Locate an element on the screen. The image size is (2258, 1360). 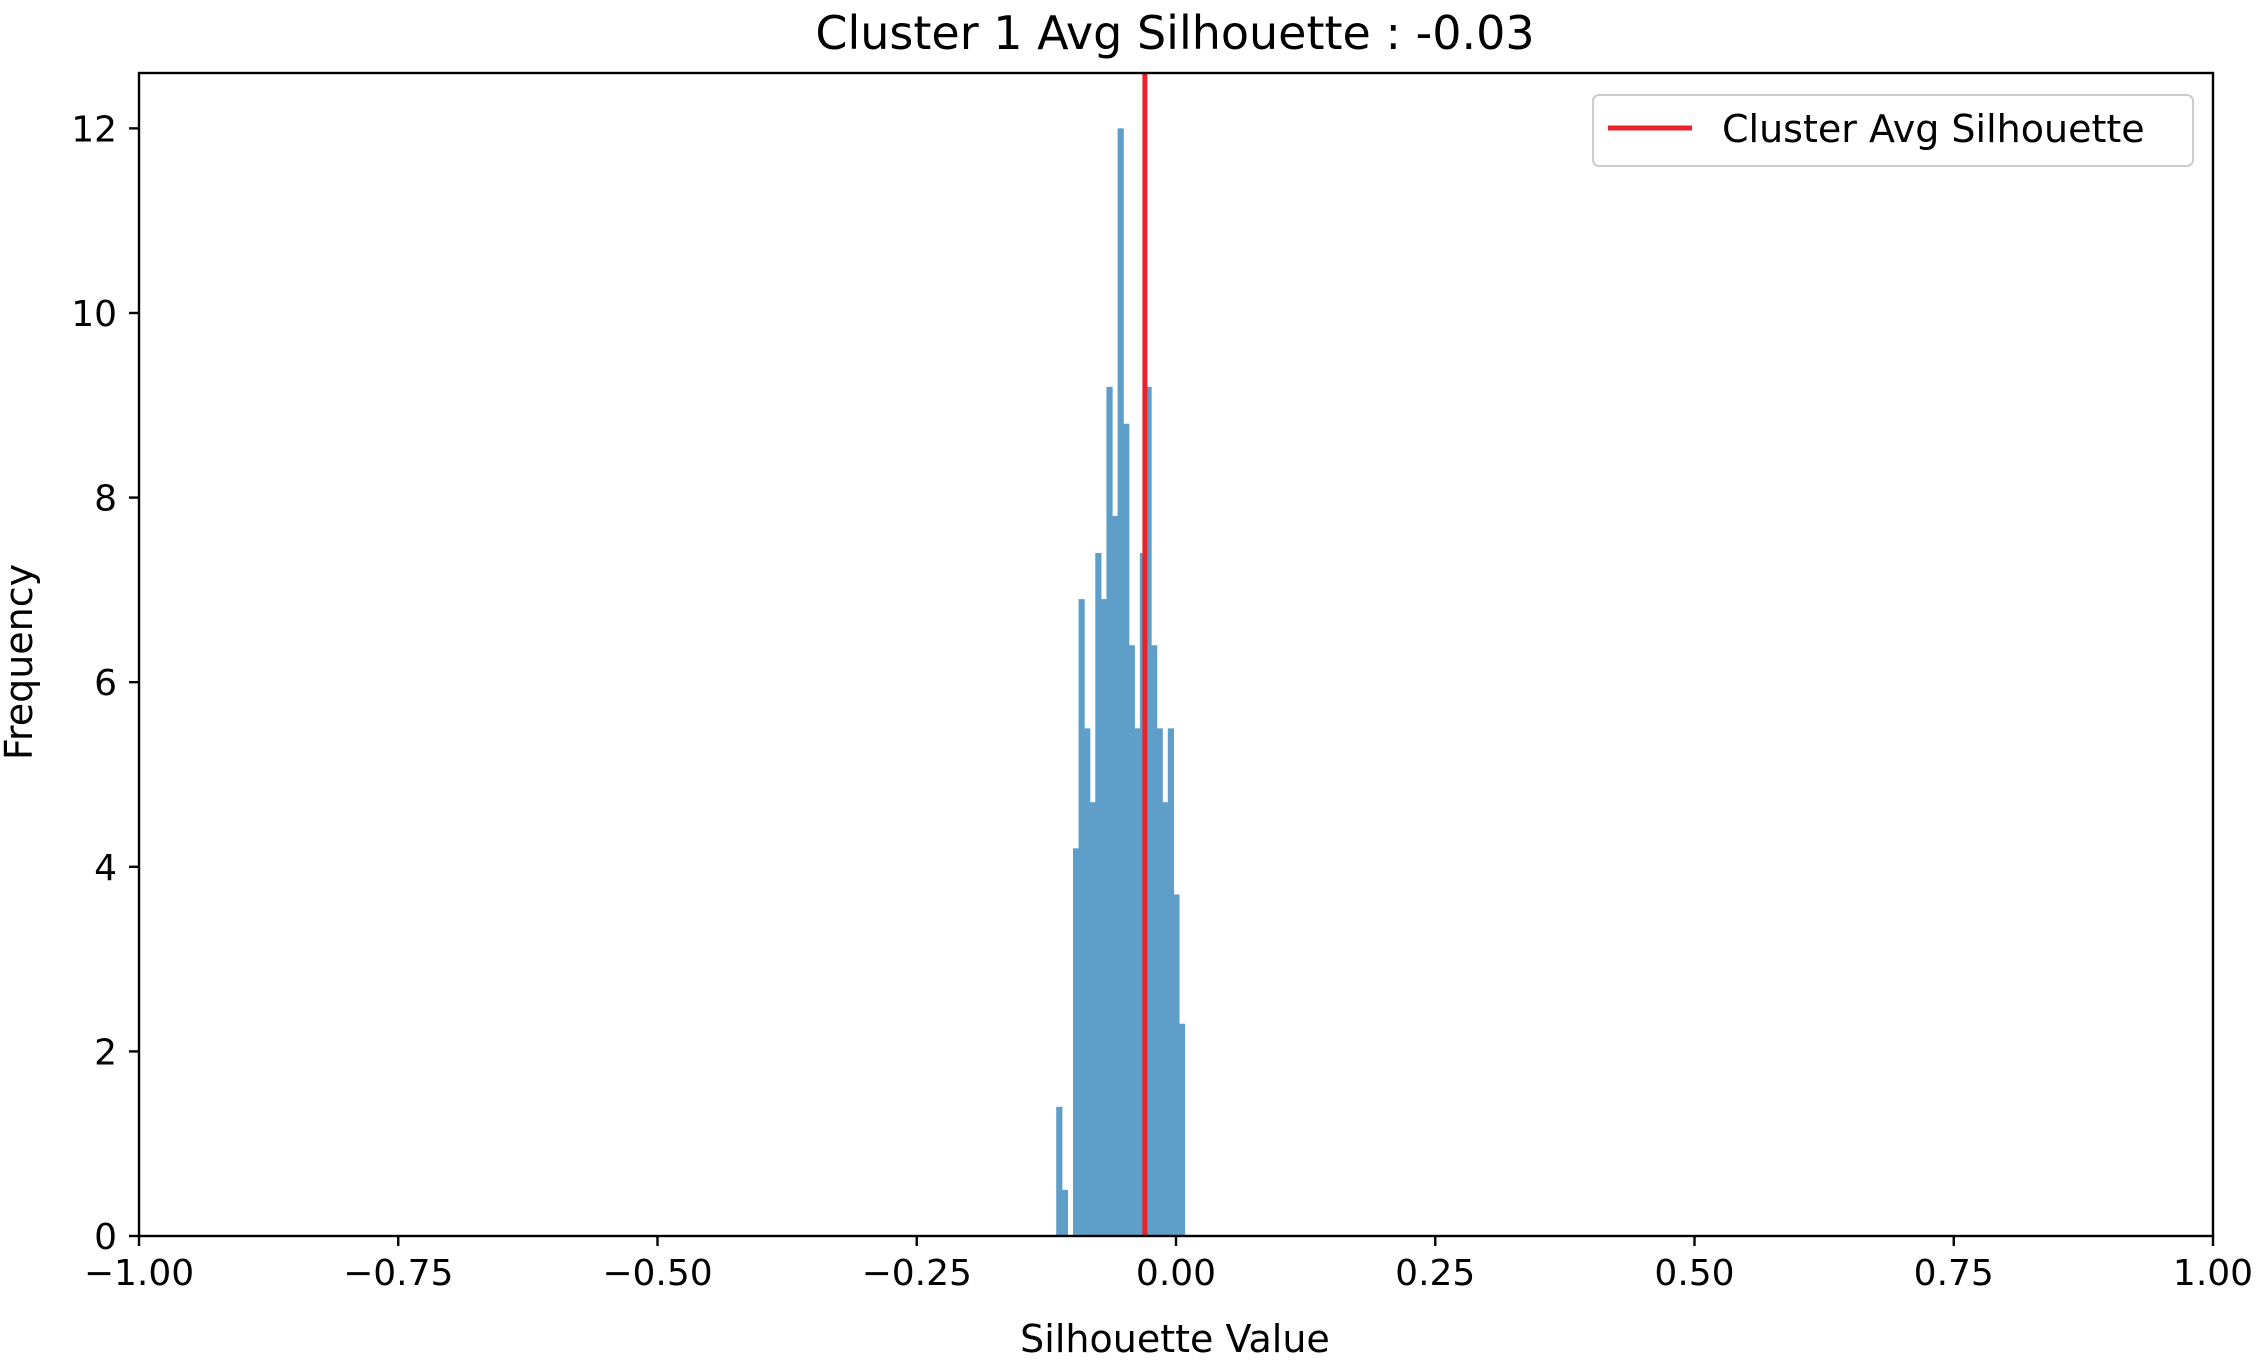
chart-title: Cluster 1 Avg Silhouette : -0.03 is located at coordinates (1174, 33).